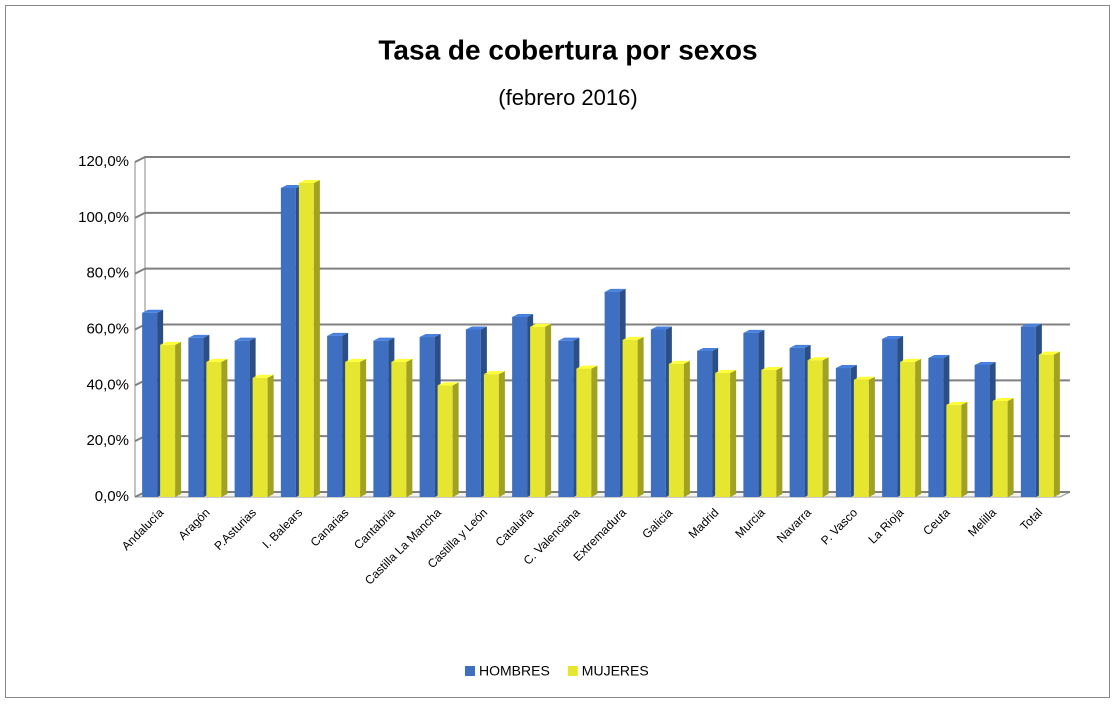  Describe the element at coordinates (107, 328) in the screenshot. I see `y-tick-label: 60,0%` at that location.